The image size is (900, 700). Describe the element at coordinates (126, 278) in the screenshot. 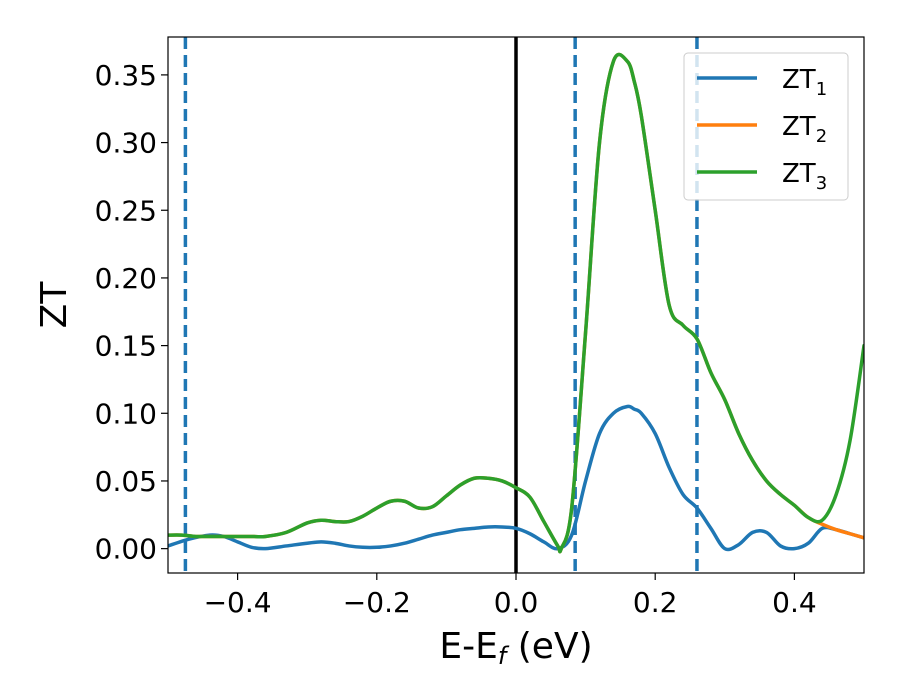

I see `y-tick-label: 0.20` at that location.